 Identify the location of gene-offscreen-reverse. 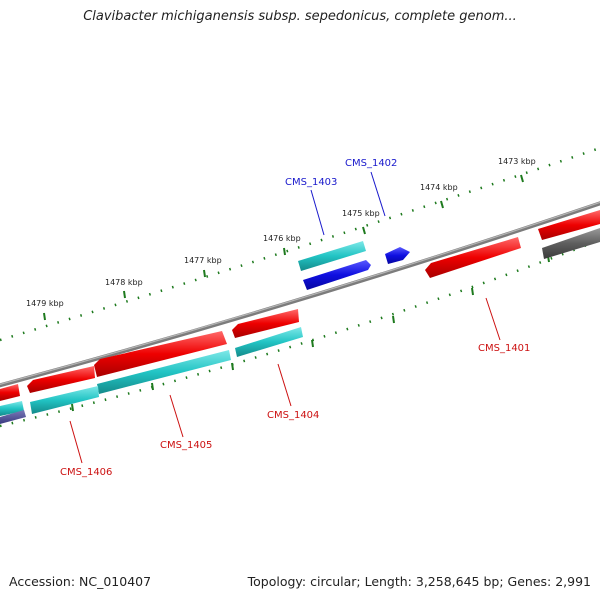
(10, 392).